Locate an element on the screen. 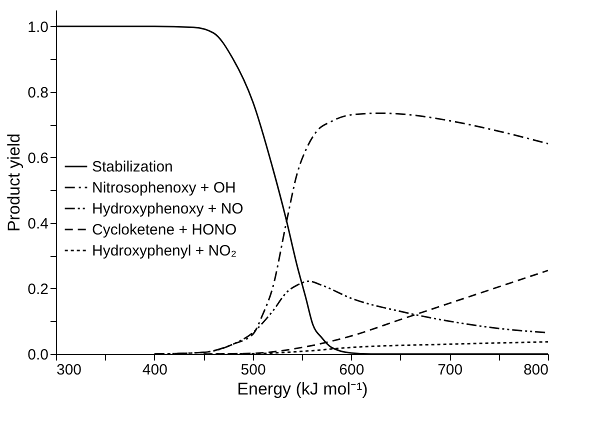 The height and width of the screenshot is (438, 590). x-tick-label: 500 is located at coordinates (253, 370).